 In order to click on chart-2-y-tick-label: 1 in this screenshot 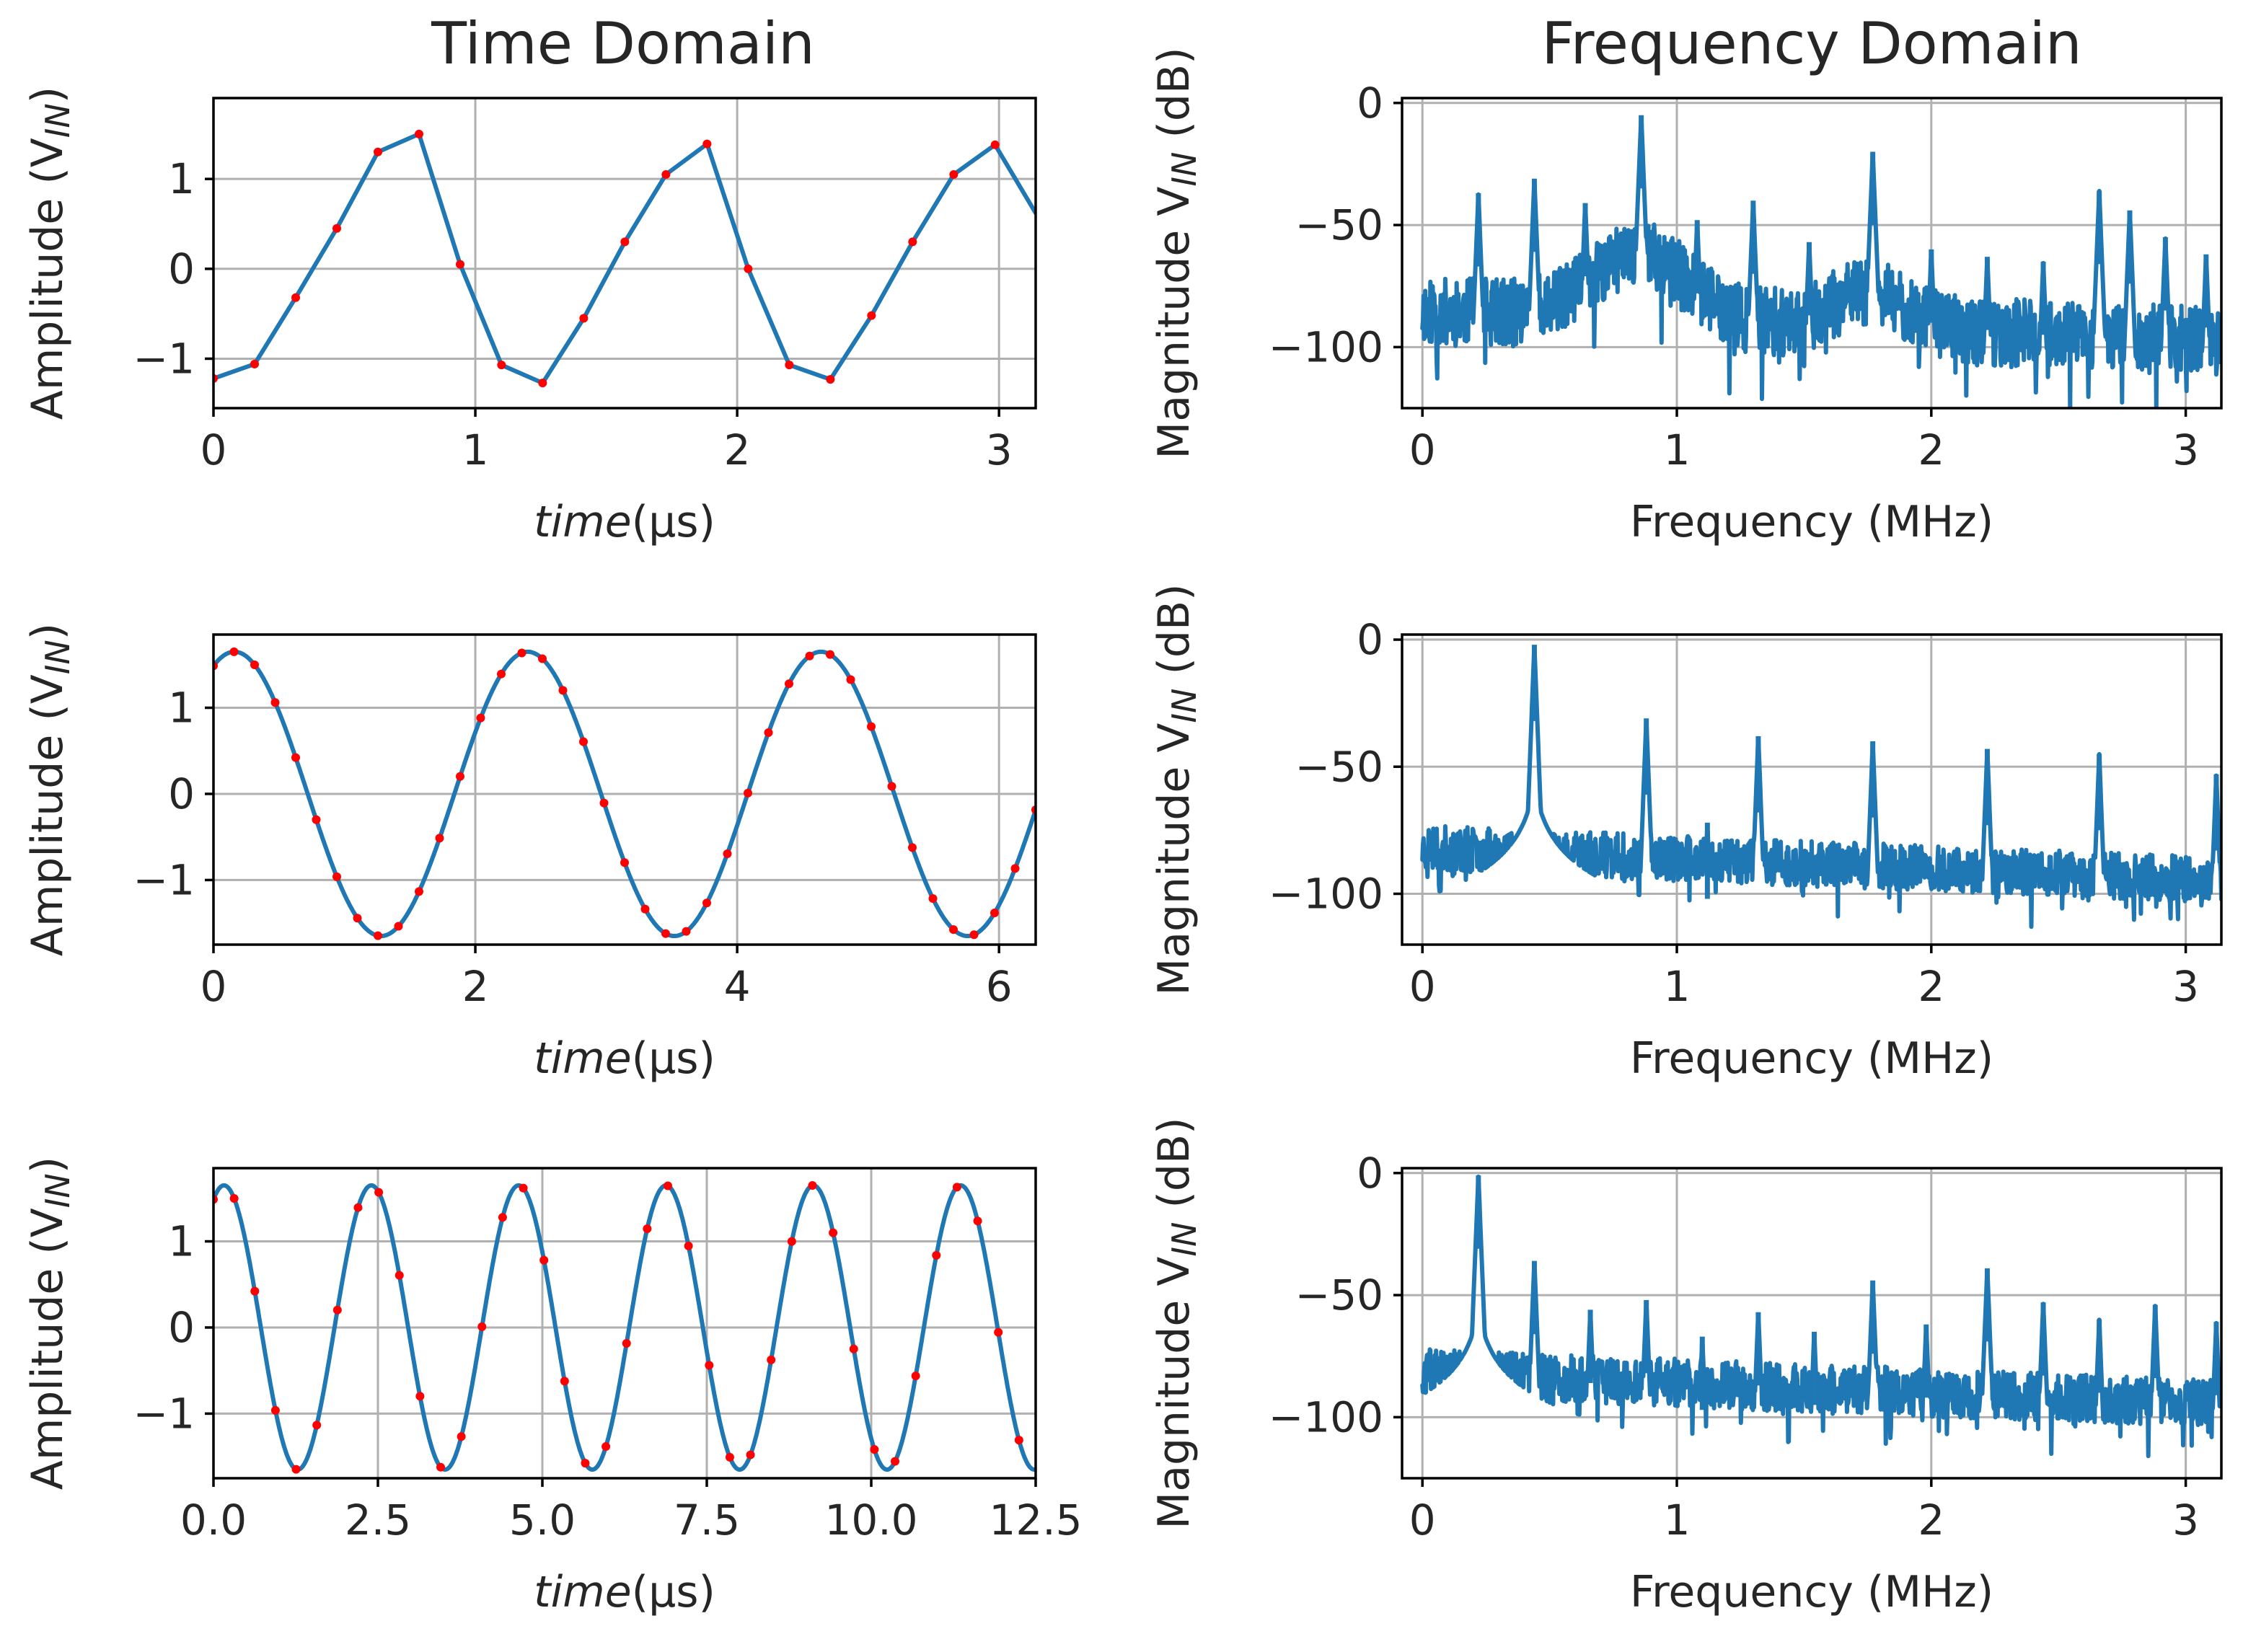, I will do `click(182, 708)`.